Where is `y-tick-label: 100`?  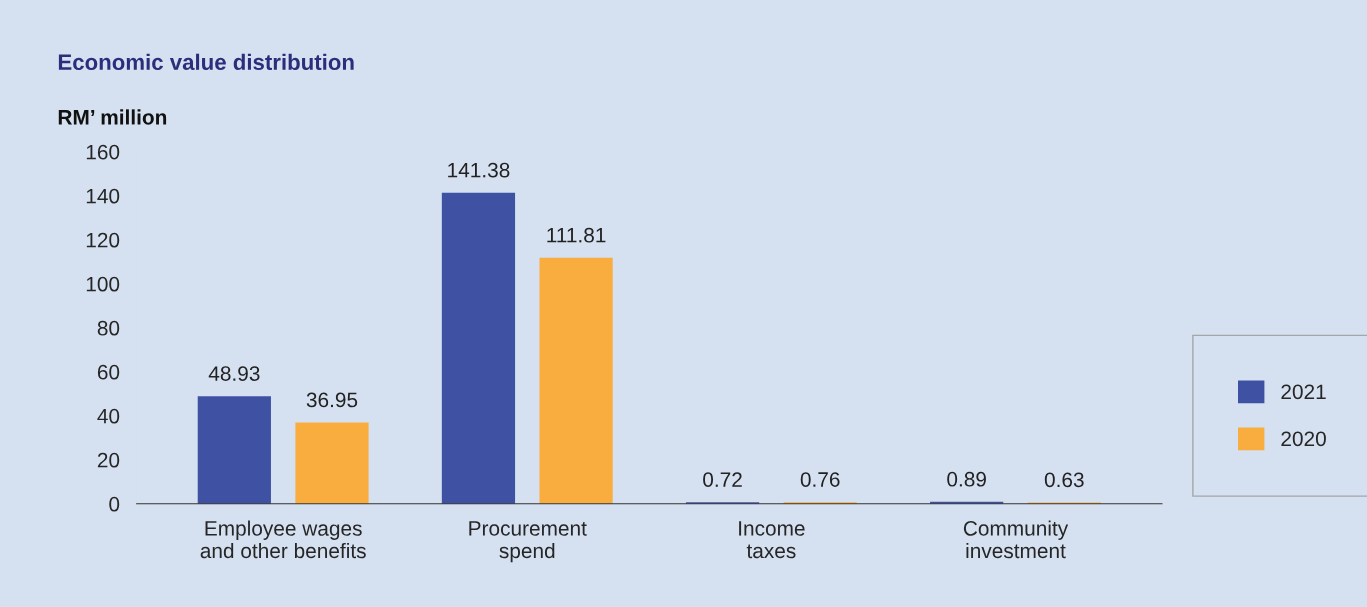 y-tick-label: 100 is located at coordinates (103, 284).